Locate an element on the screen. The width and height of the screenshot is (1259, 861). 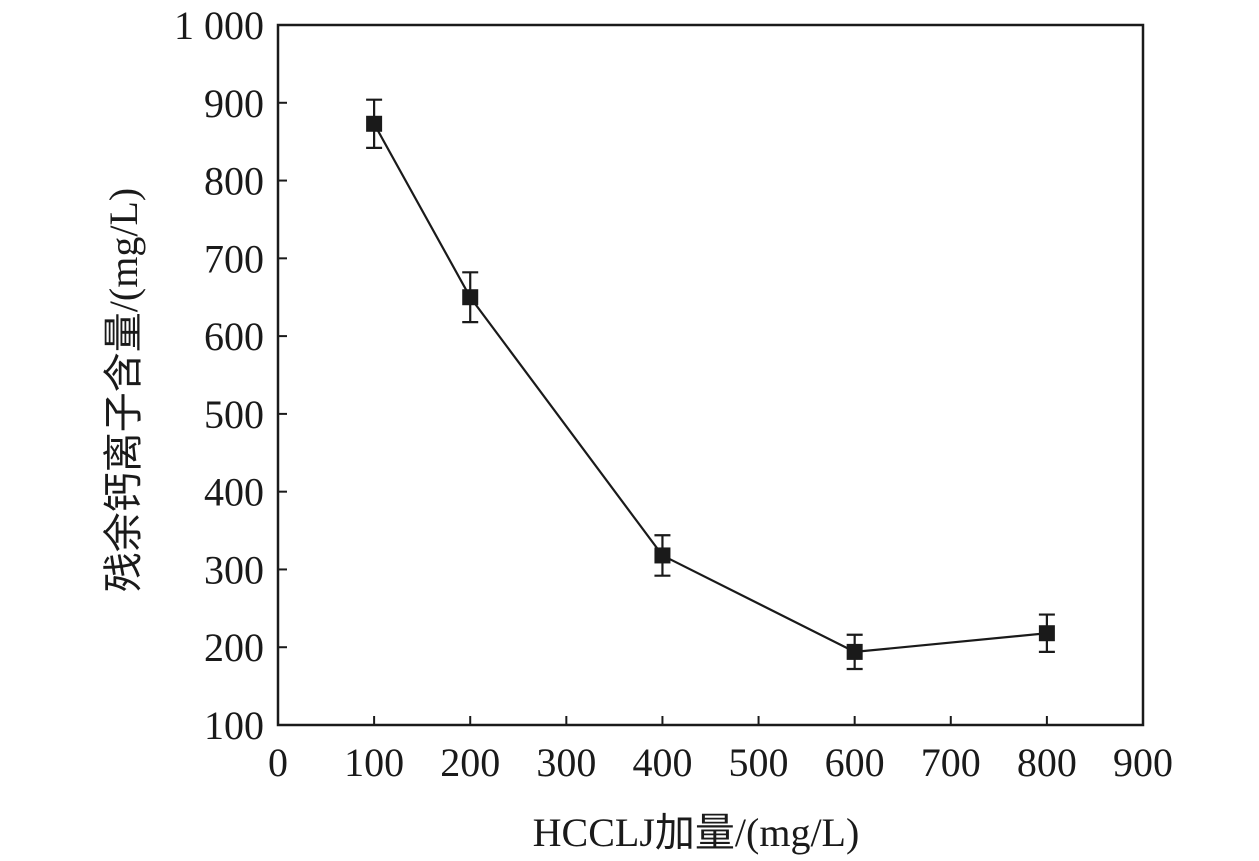
x-tick-label: 100 is located at coordinates (374, 762).